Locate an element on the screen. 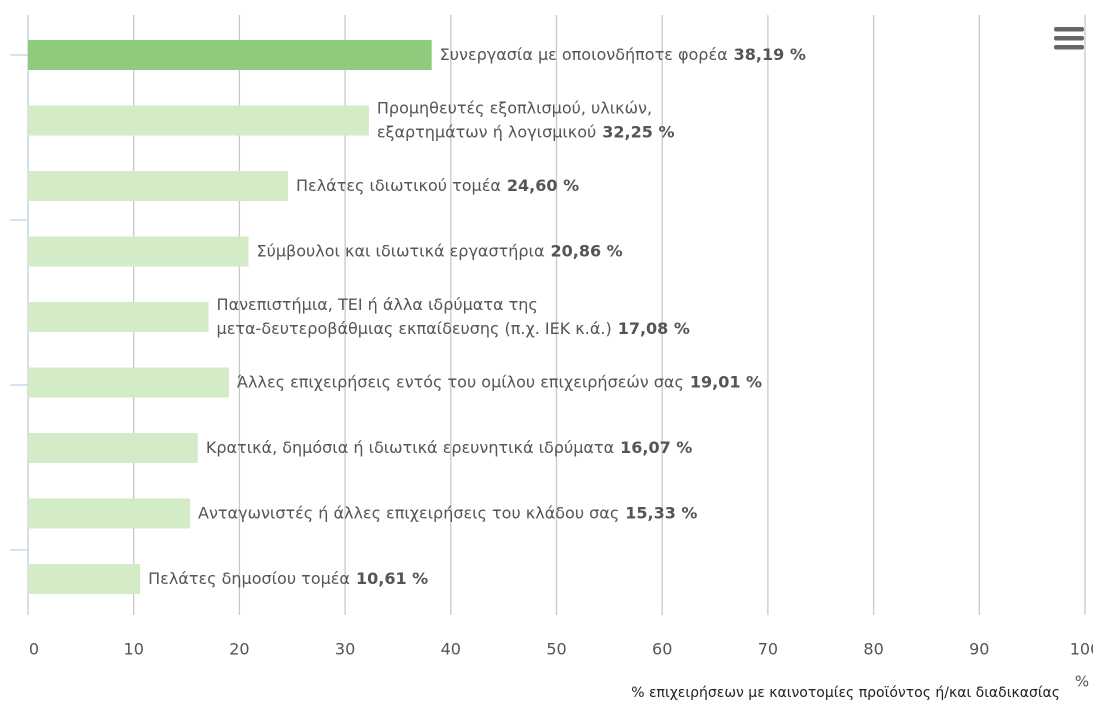 Image resolution: width=1093 pixels, height=707 pixels. value-label: 19,01 % is located at coordinates (726, 381).